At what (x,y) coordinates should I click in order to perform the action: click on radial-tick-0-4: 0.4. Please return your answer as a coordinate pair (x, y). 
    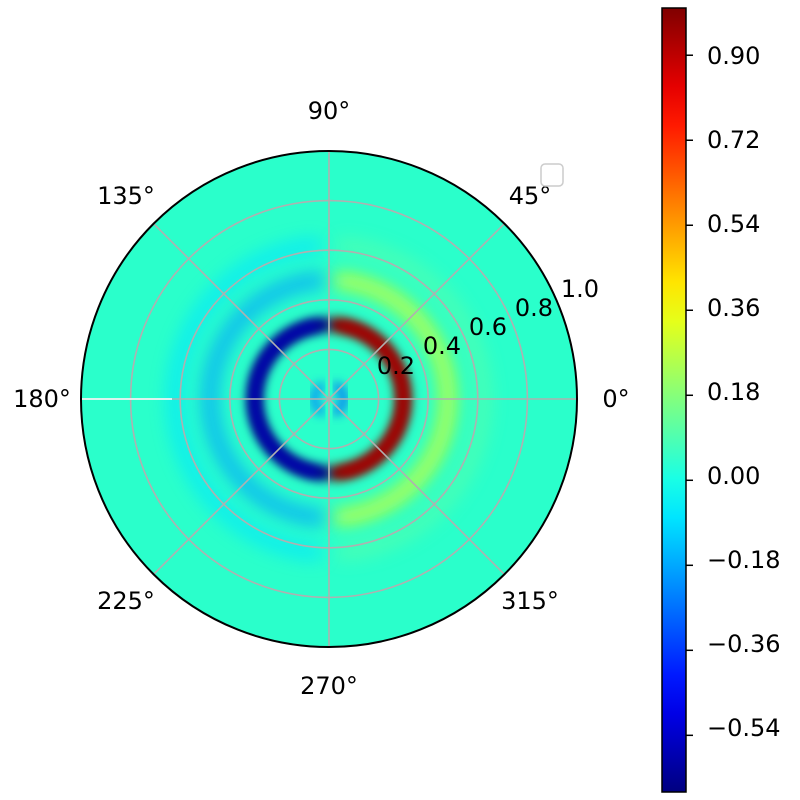
    Looking at the image, I should click on (442, 346).